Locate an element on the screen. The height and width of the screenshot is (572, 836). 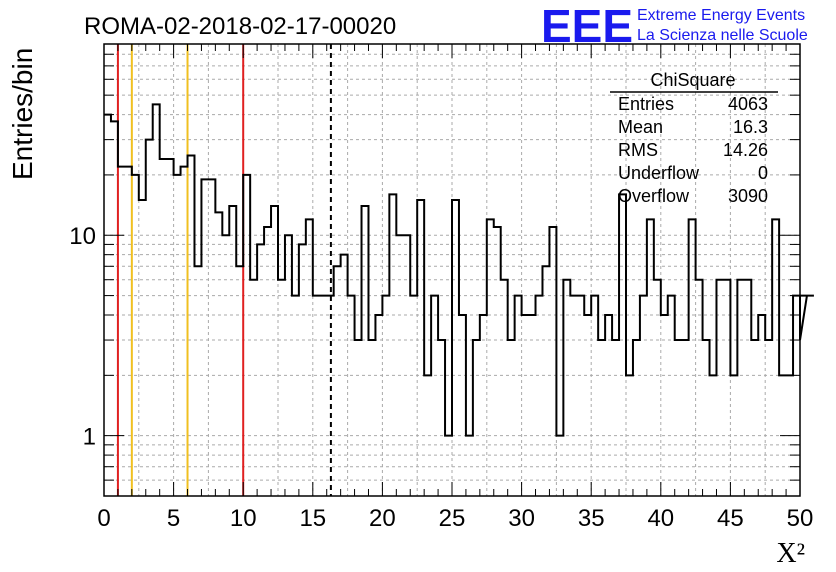
x-tick-label: 30 is located at coordinates (521, 518).